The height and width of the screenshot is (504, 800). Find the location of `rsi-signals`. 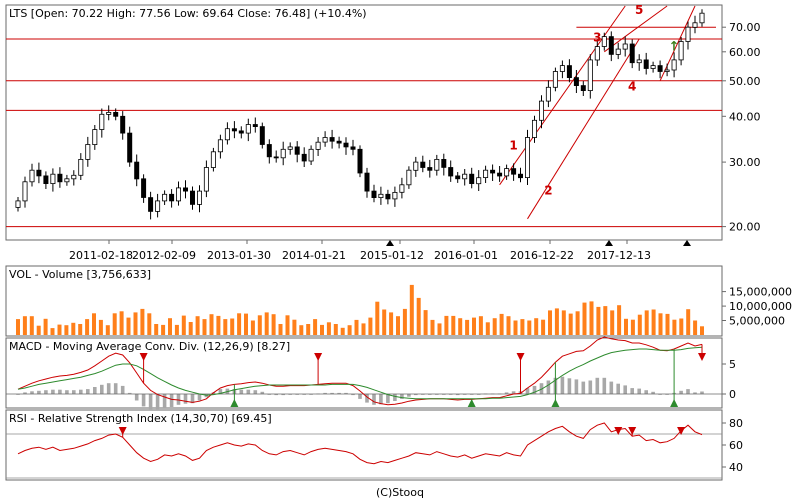

rsi-signals is located at coordinates (402, 432).